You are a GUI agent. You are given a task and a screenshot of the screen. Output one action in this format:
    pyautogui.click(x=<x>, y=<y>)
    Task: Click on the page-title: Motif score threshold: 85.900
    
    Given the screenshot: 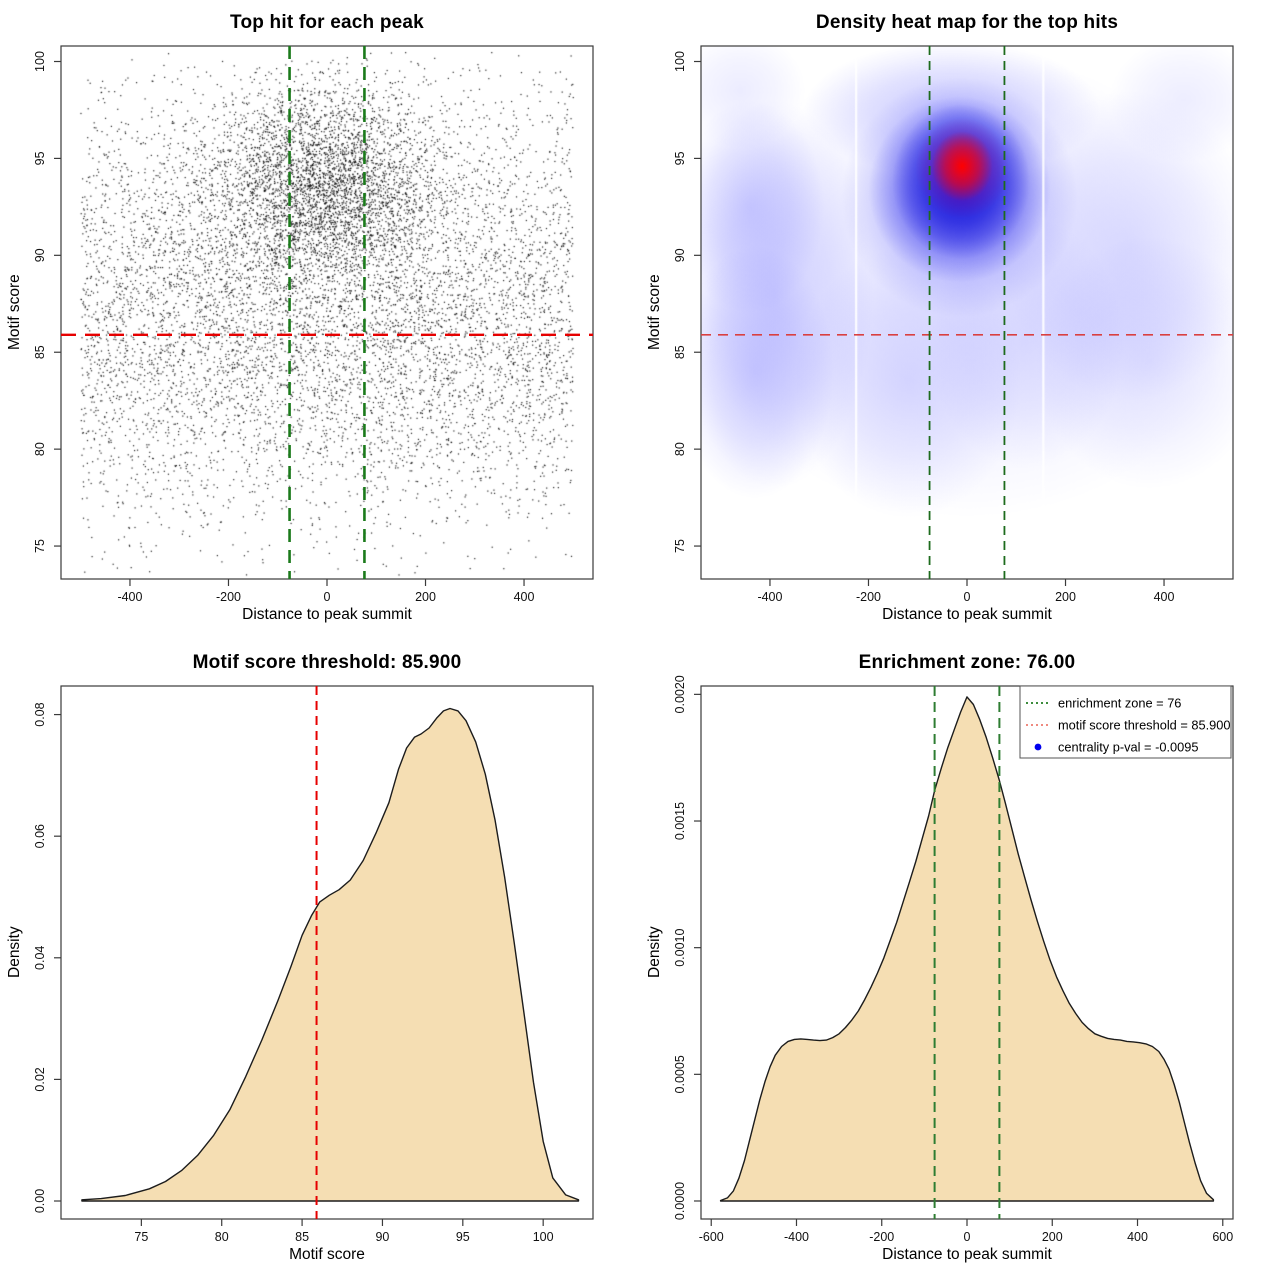 What is the action you would take?
    pyautogui.click(x=327, y=662)
    